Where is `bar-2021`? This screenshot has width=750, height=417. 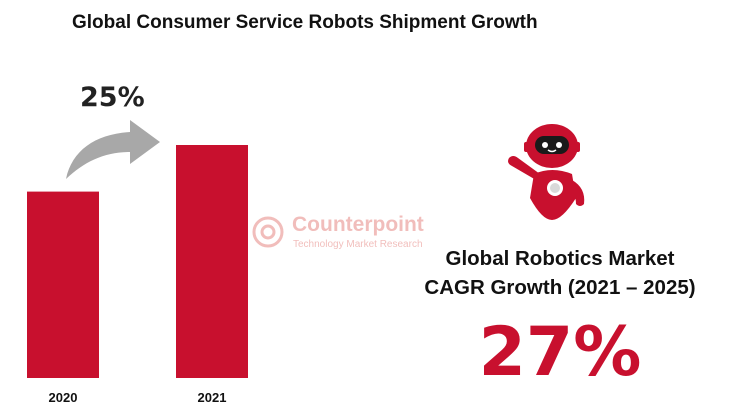
bar-2021 is located at coordinates (212, 261).